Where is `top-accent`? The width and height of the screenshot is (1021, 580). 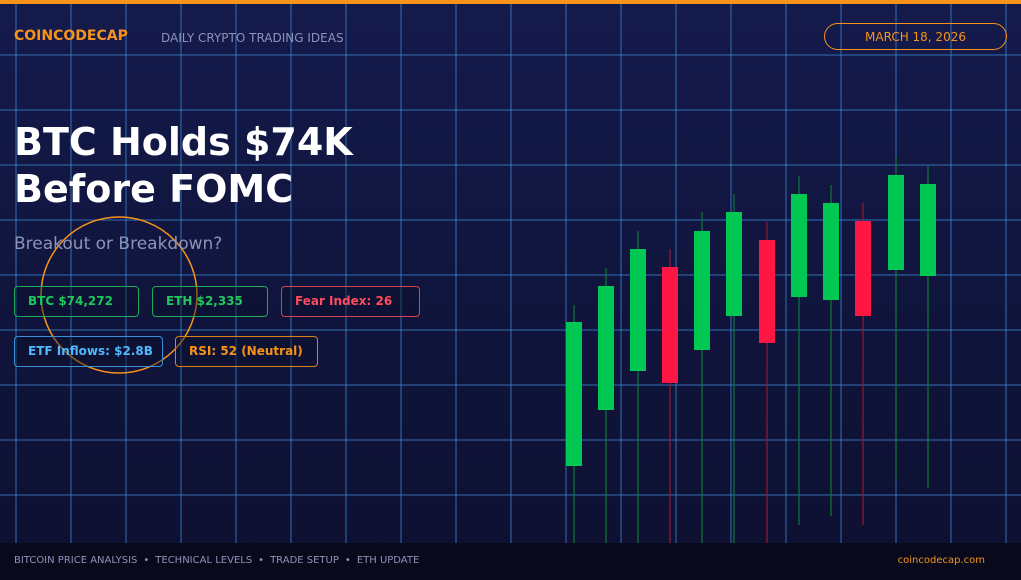 top-accent is located at coordinates (510, 2).